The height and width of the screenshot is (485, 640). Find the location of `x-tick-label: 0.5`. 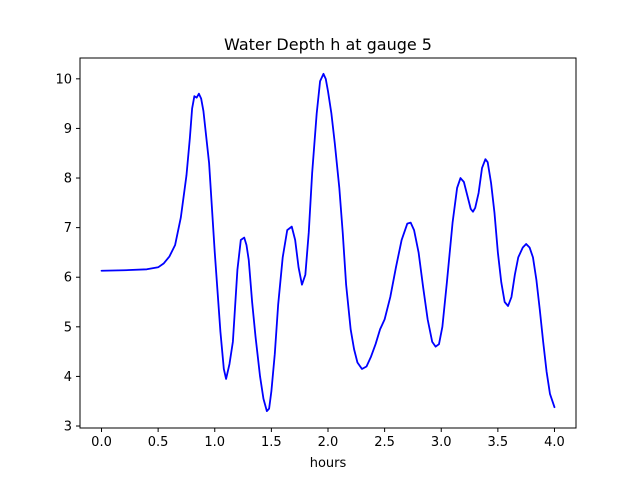

x-tick-label: 0.5 is located at coordinates (158, 442).